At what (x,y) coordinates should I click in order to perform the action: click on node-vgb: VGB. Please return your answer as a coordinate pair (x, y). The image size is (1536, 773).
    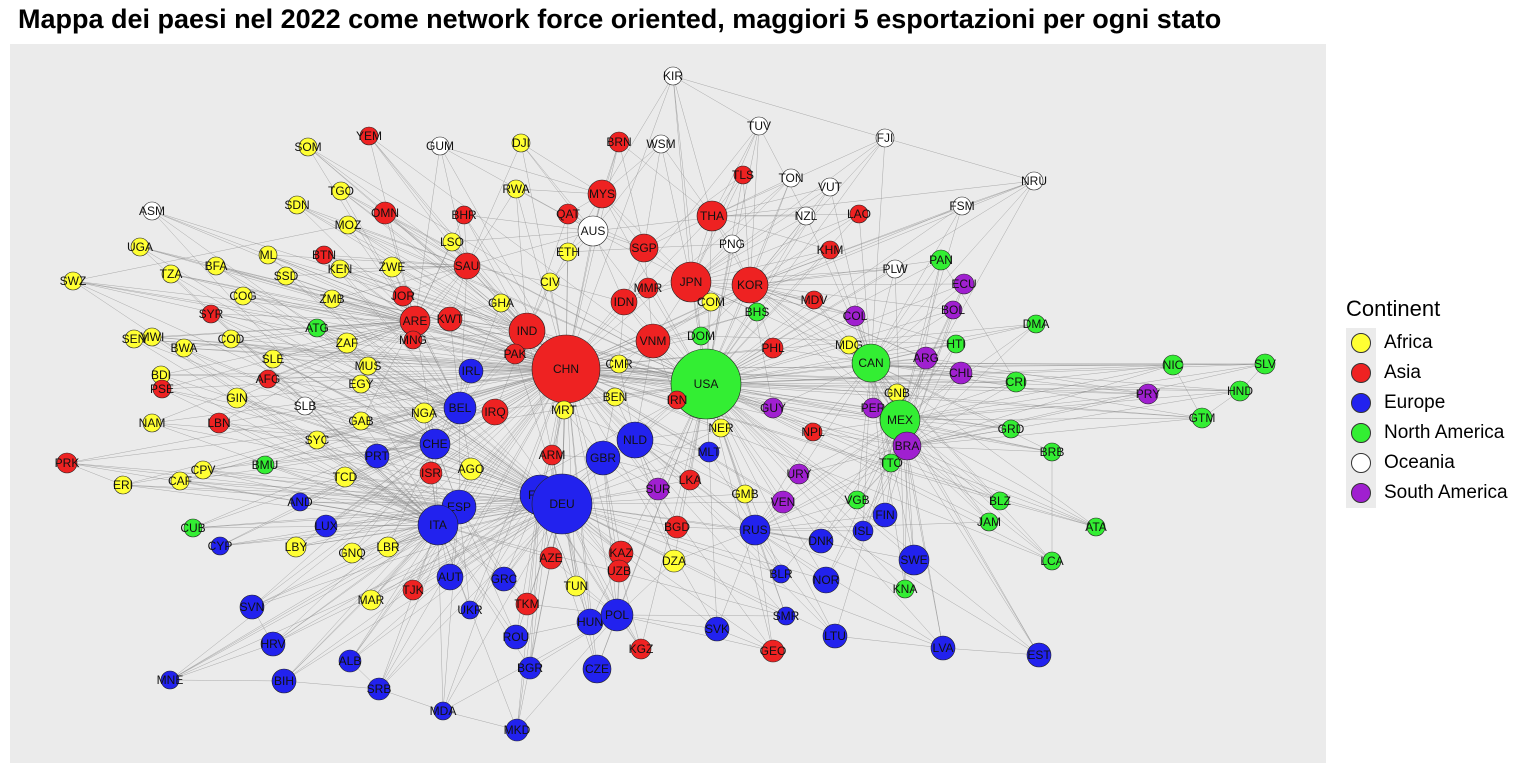
    Looking at the image, I should click on (857, 500).